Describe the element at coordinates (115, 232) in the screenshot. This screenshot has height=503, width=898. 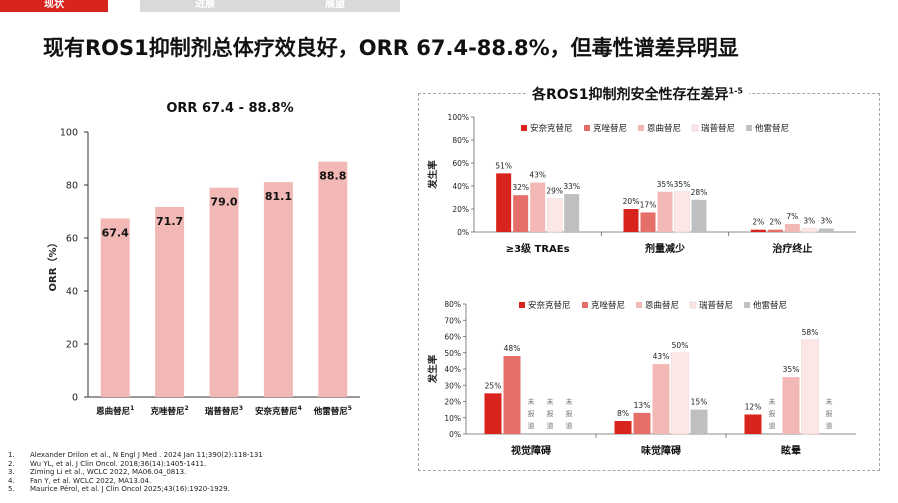
I see `orr-value-label: 67.4` at that location.